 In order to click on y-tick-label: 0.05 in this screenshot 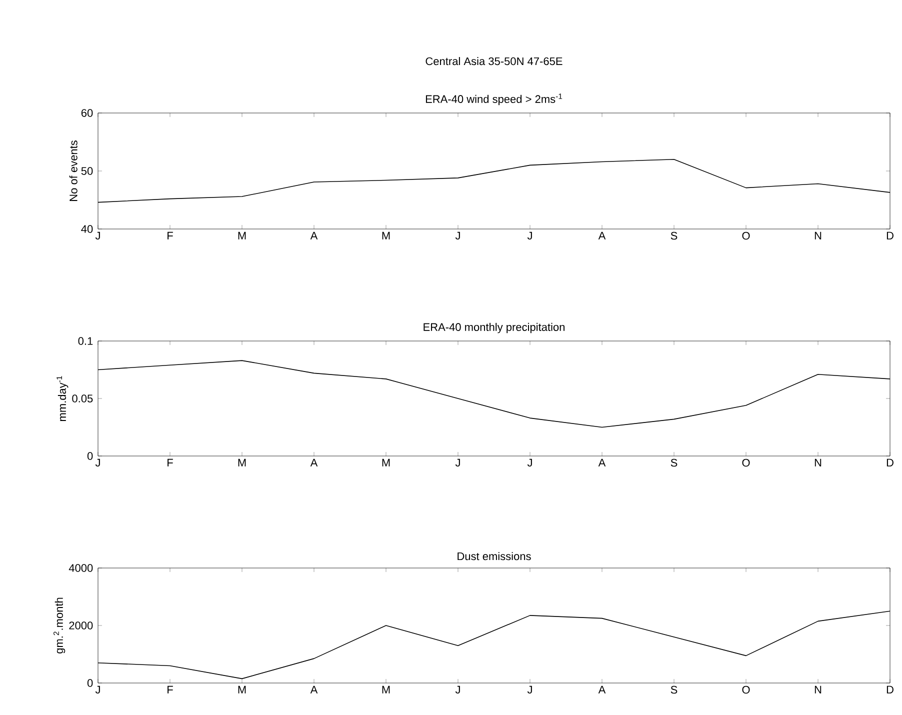, I will do `click(82, 398)`.